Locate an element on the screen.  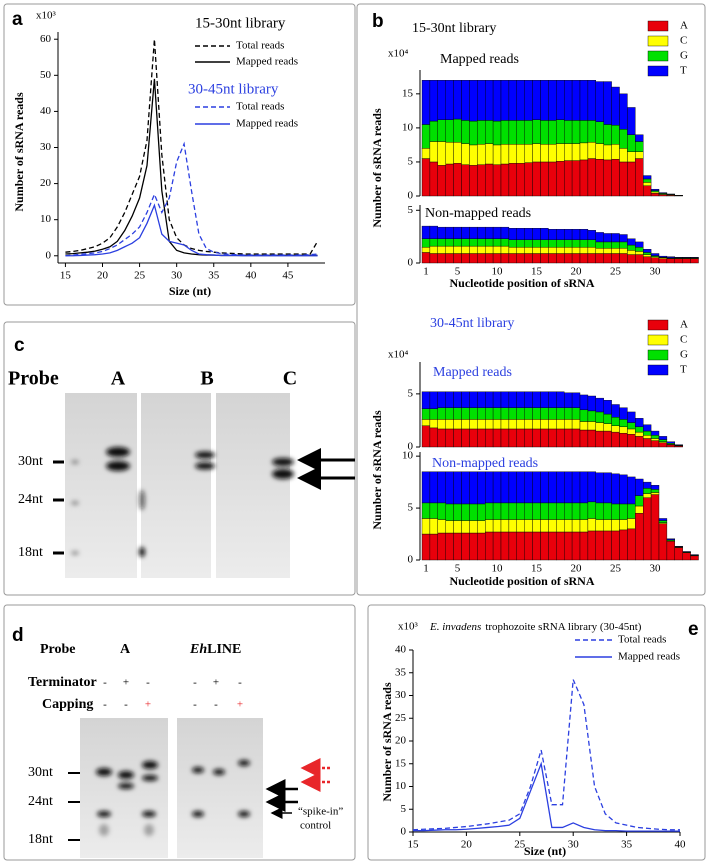
x-tick-label: 35 is located at coordinates (214, 276).